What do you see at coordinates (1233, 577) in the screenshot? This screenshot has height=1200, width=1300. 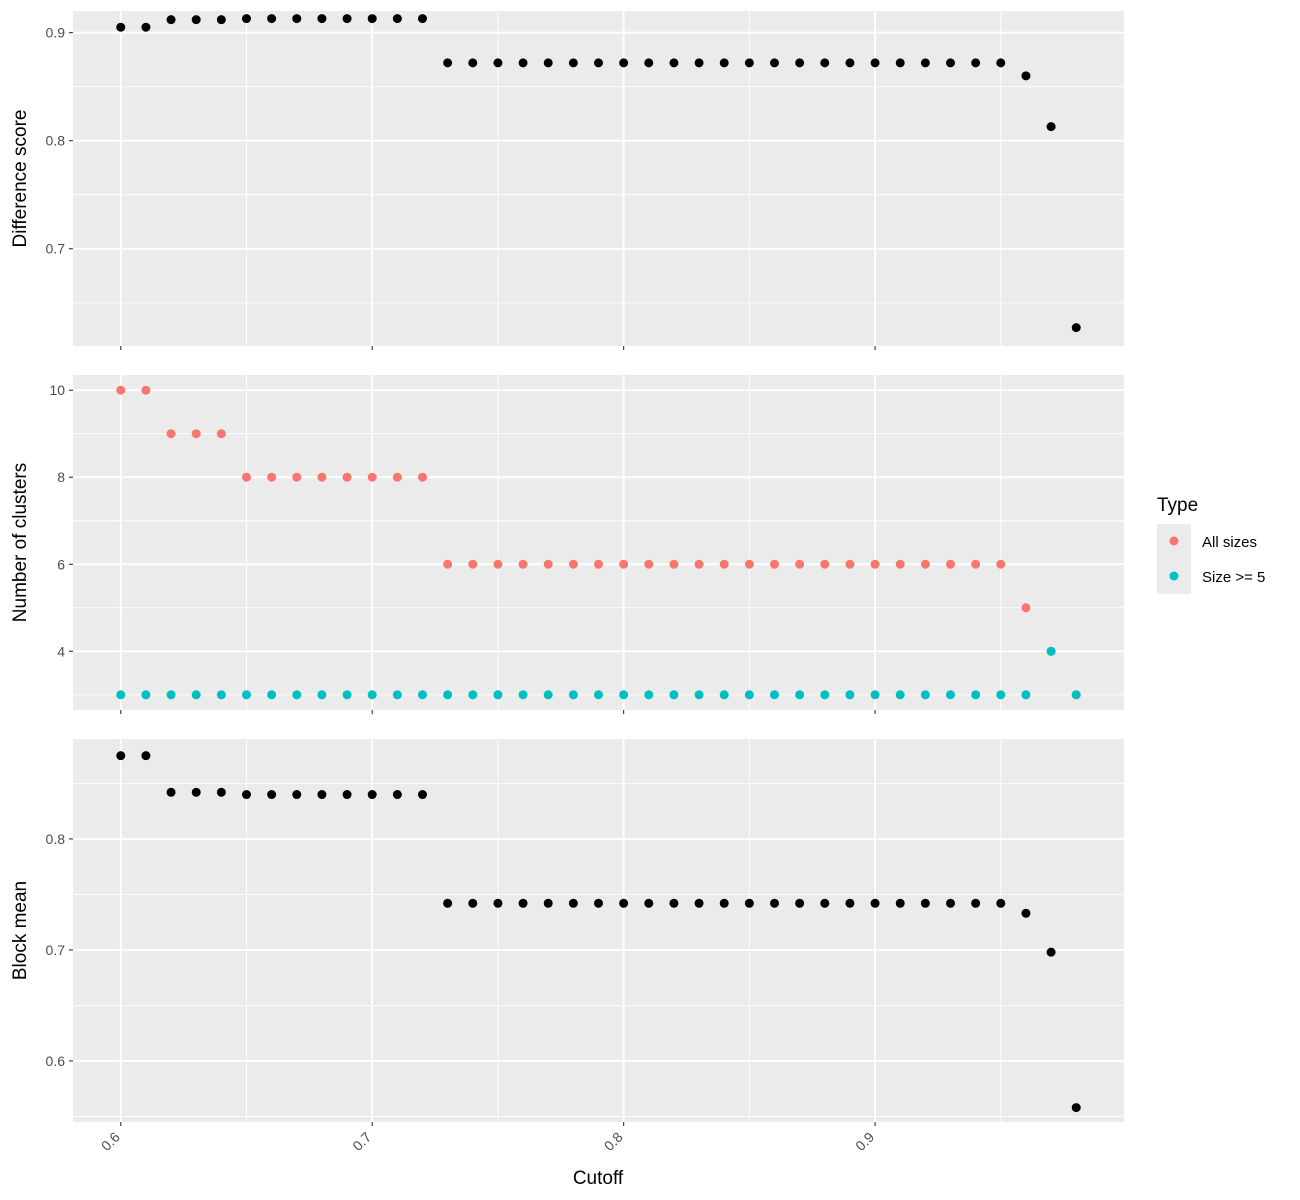 I see `legend-label-size-ge-5: Size >= 5` at bounding box center [1233, 577].